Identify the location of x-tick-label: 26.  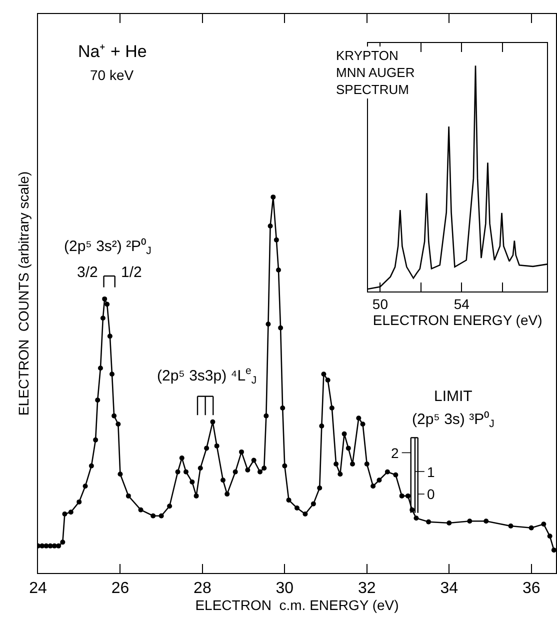
(120, 589).